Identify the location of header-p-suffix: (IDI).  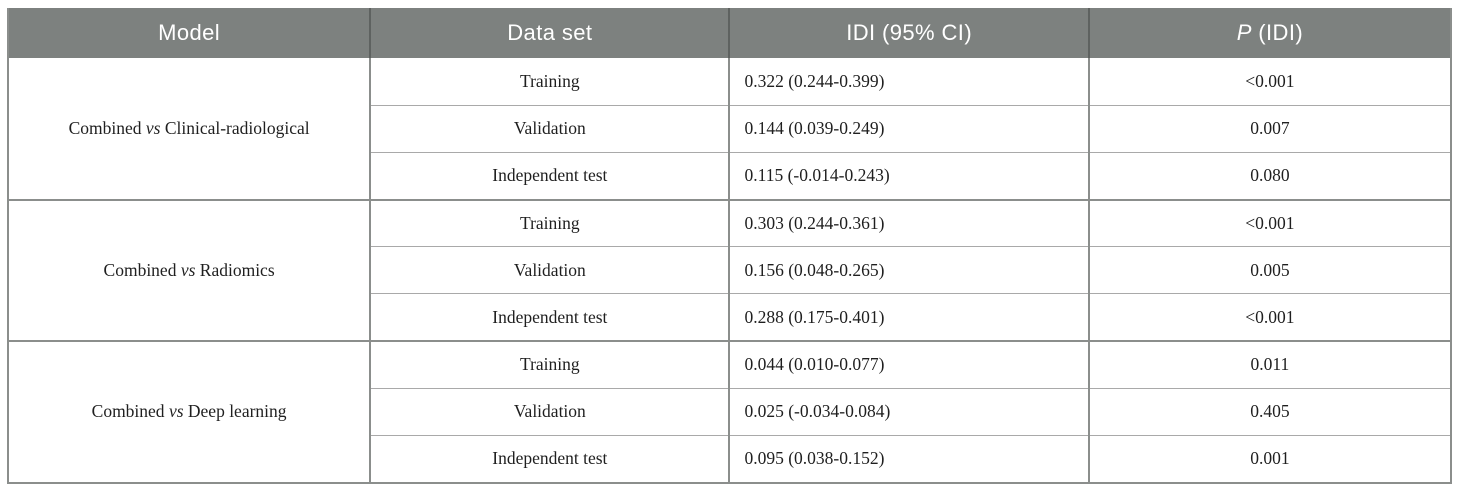
(1277, 32).